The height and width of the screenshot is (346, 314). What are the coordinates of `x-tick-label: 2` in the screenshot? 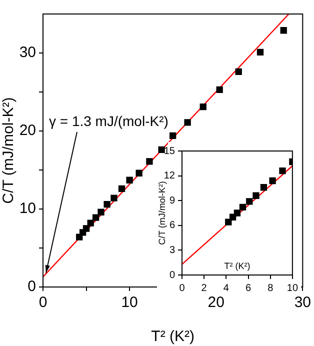 It's located at (204, 288).